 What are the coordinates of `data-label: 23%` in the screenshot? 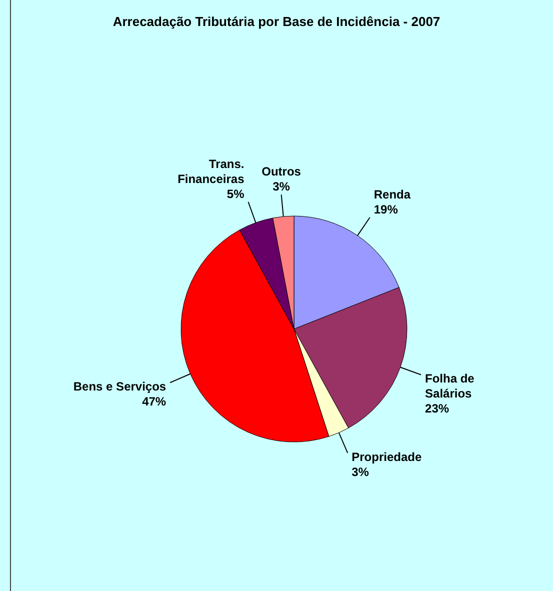 It's located at (437, 409).